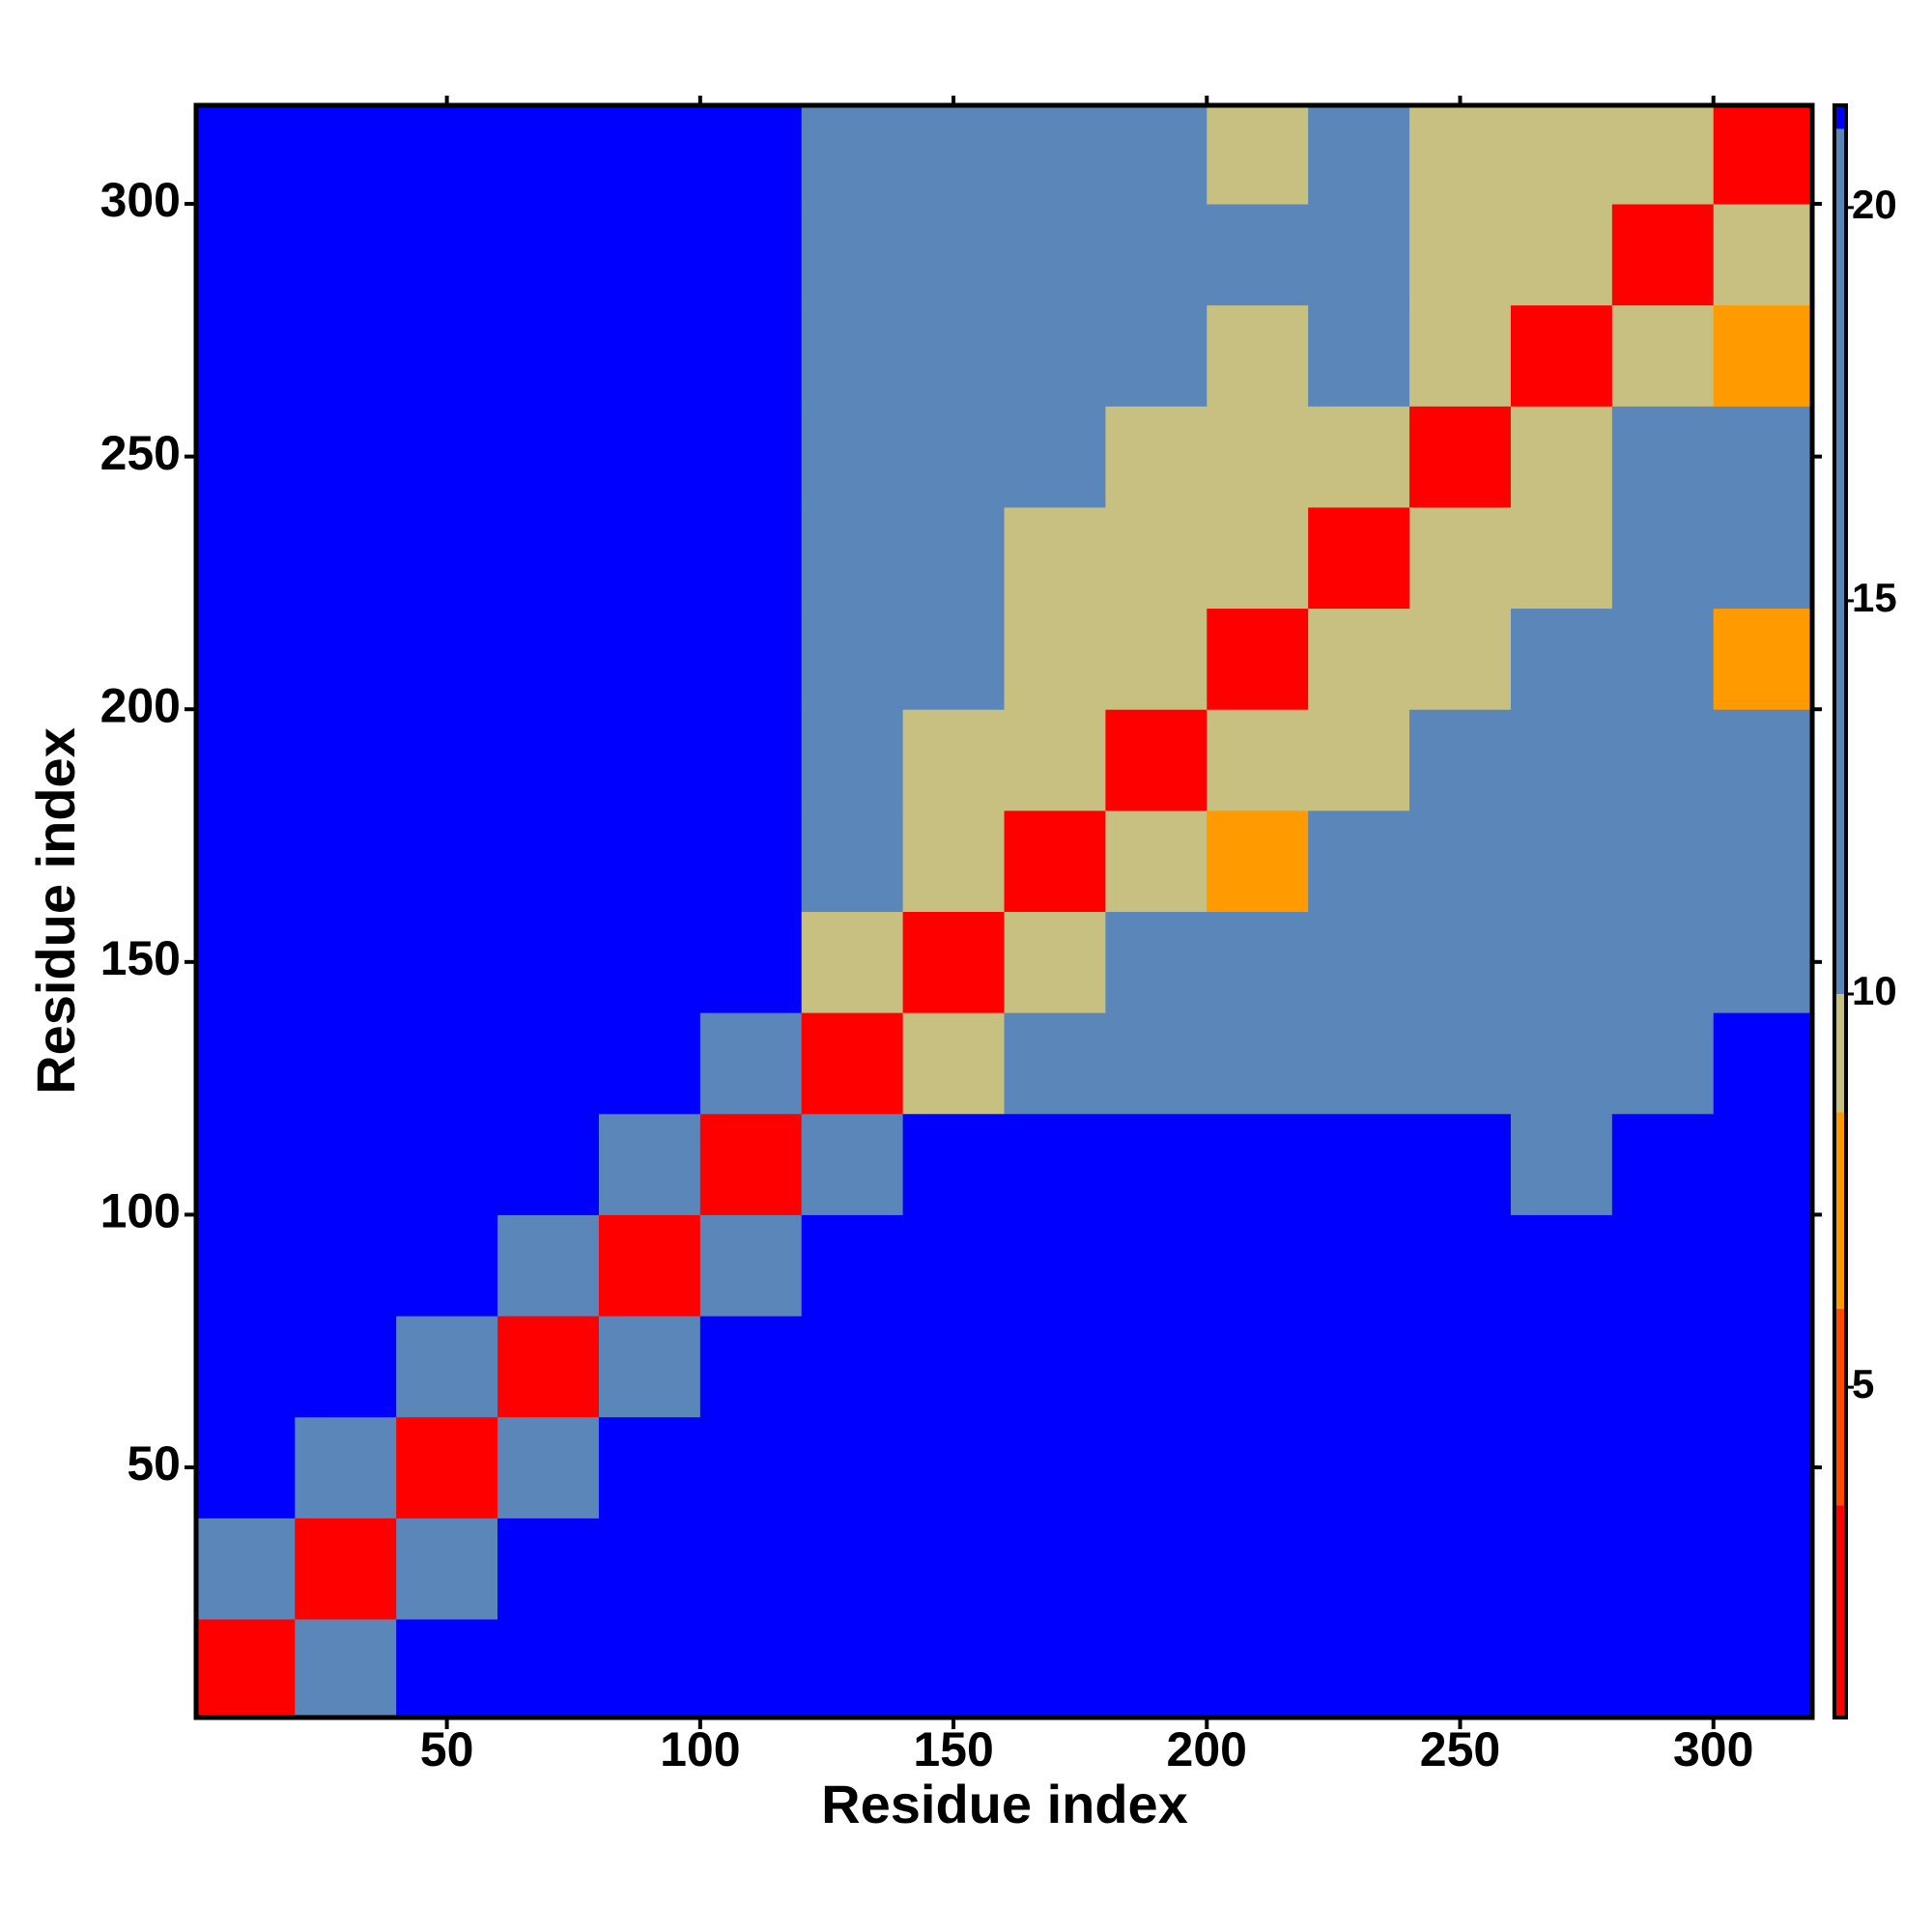 The width and height of the screenshot is (1932, 1932). I want to click on x-tick-label: 300, so click(1713, 1749).